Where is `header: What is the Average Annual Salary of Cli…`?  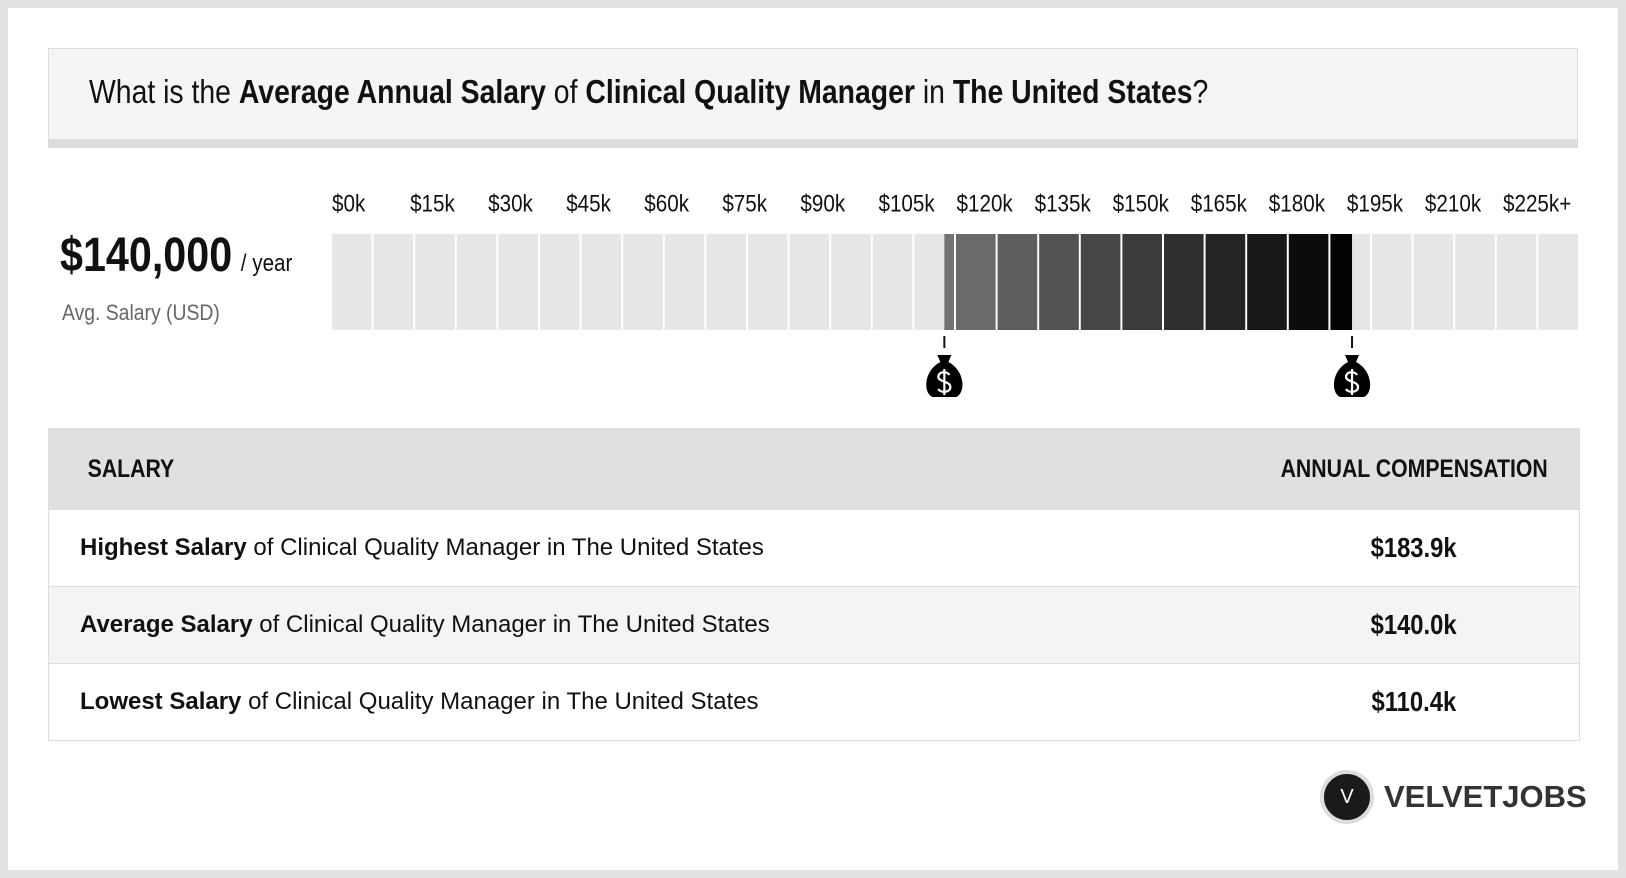 header: What is the Average Annual Salary of Cli… is located at coordinates (813, 98).